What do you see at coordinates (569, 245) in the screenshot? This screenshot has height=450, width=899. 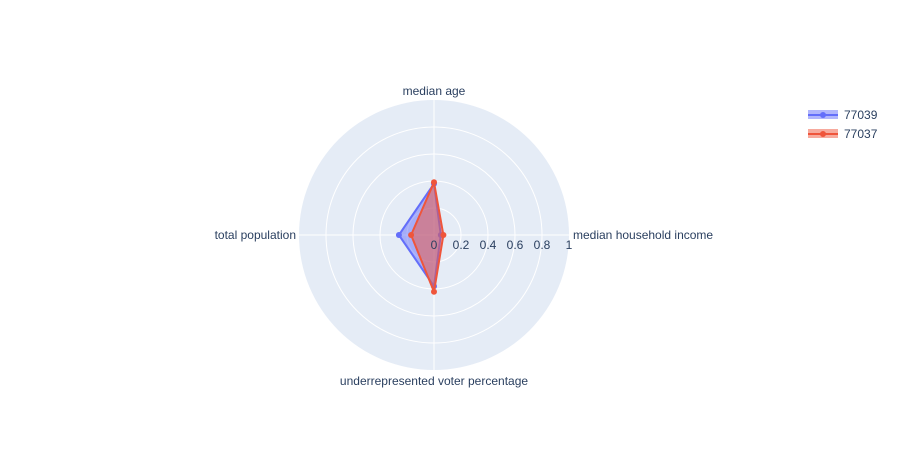 I see `radial-tick-label: 1` at bounding box center [569, 245].